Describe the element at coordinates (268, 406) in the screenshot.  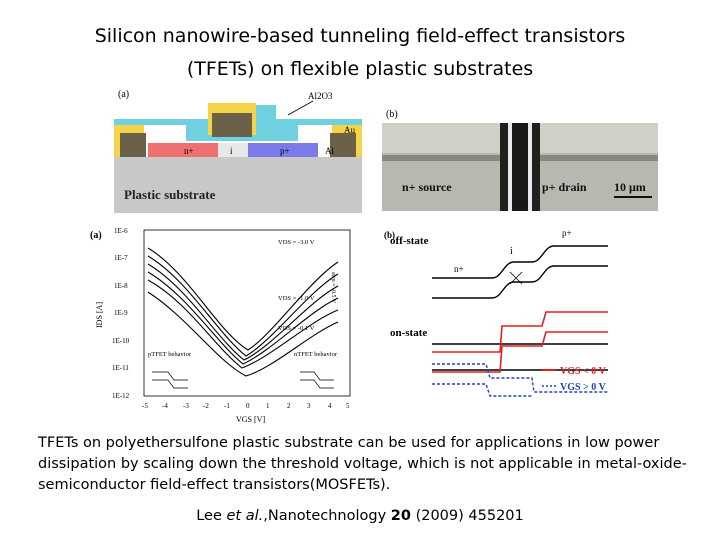
I see `xtick-7: 1` at that location.